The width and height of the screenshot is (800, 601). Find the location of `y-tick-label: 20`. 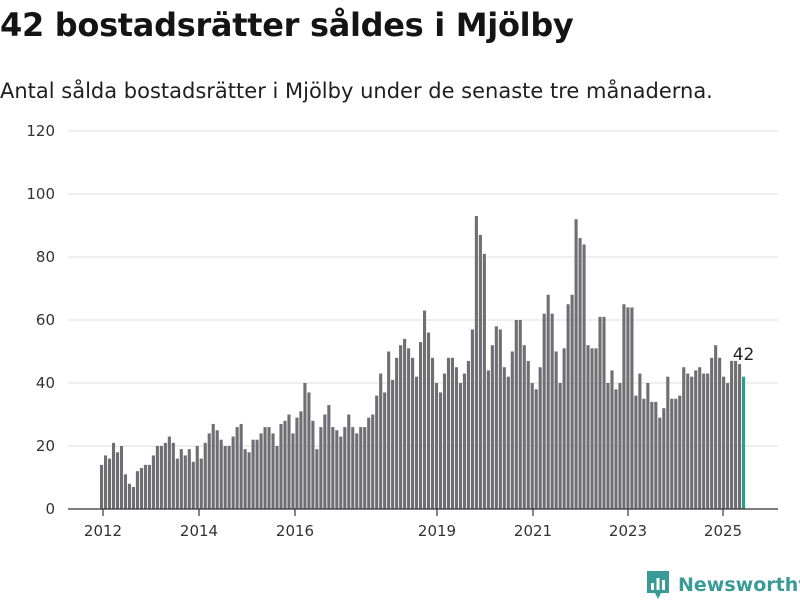

y-tick-label: 20 is located at coordinates (45, 446).